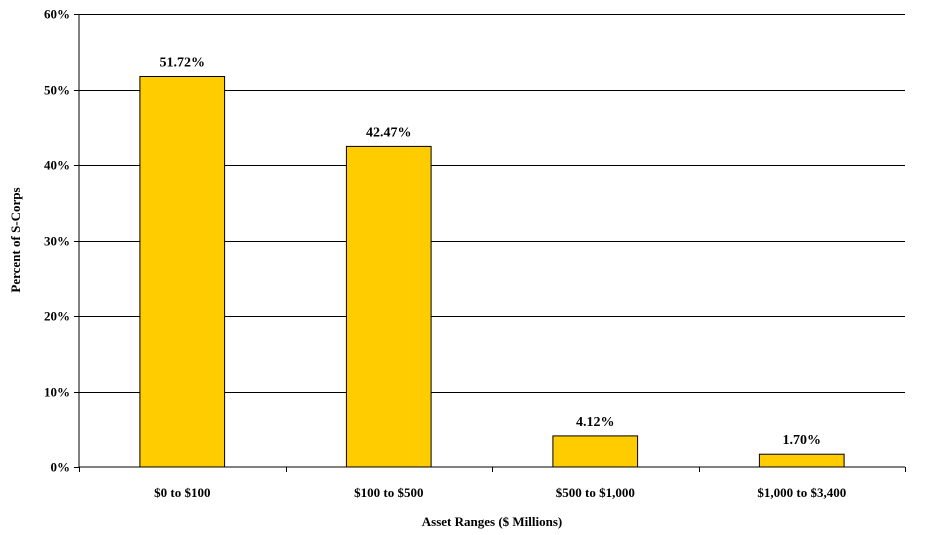 This screenshot has width=936, height=535. I want to click on data-label: 1.70%, so click(802, 440).